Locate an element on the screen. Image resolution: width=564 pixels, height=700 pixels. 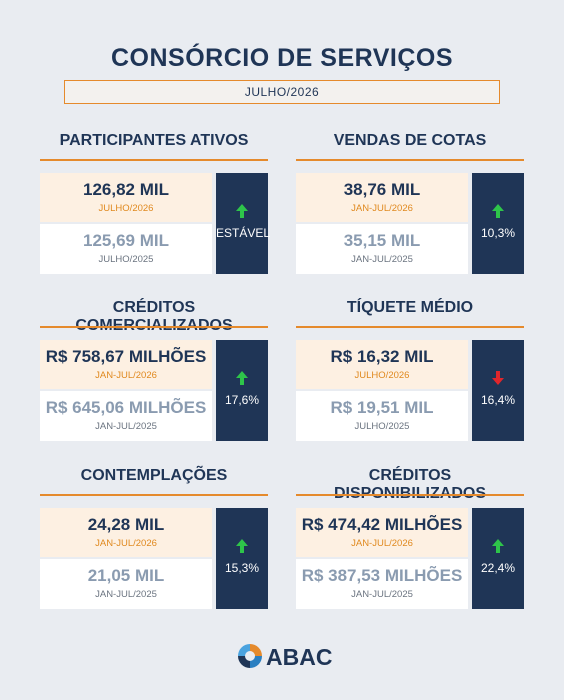
current-value: R$ 474,42 MILHÕES is located at coordinates (382, 524).